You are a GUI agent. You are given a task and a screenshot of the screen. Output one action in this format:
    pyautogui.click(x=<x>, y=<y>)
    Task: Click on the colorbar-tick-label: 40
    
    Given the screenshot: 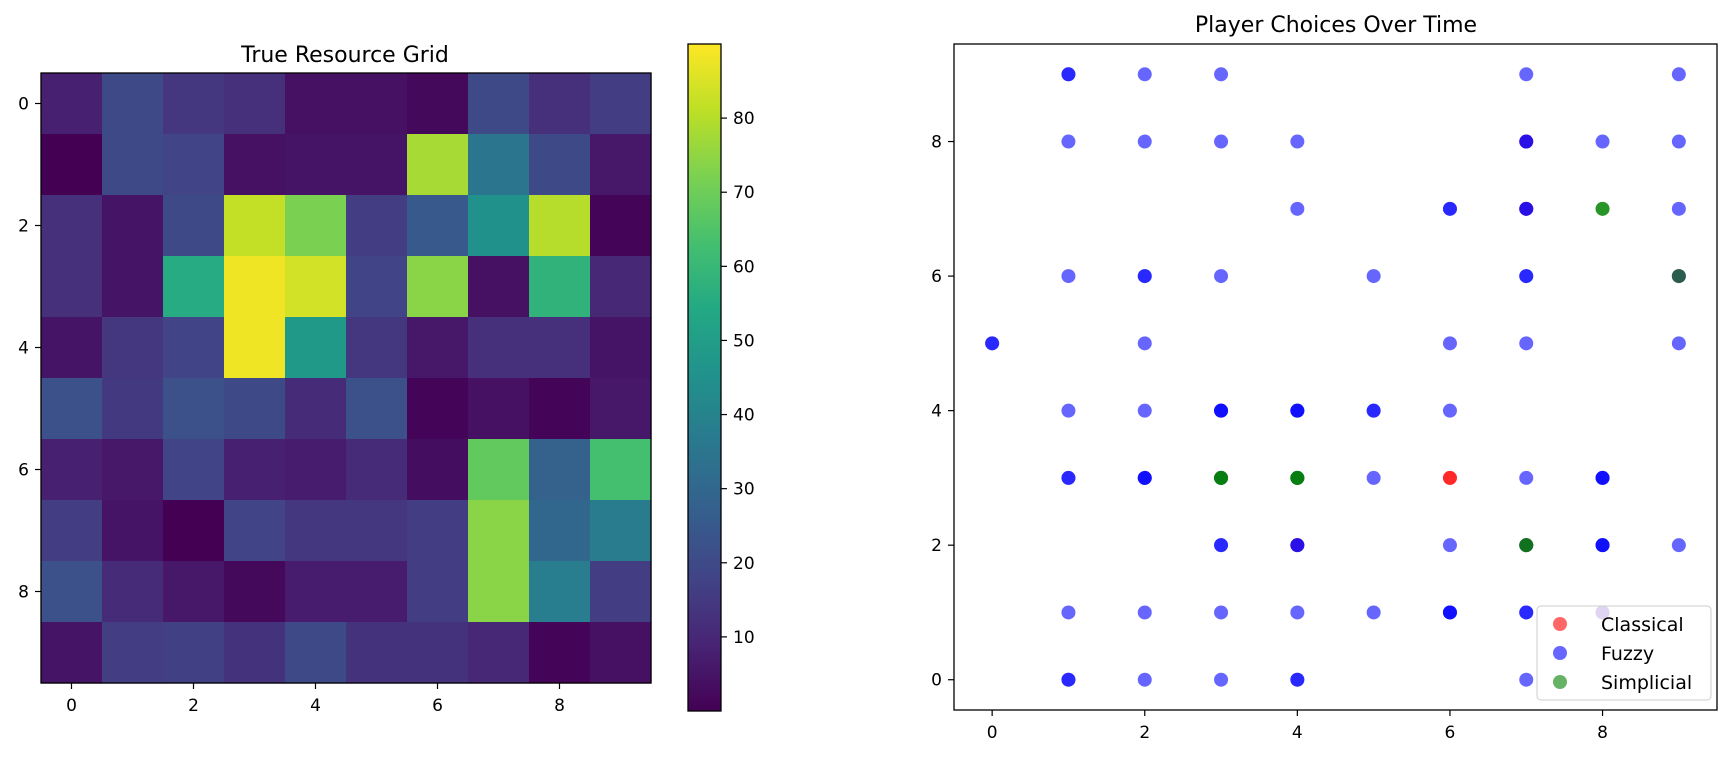 What is the action you would take?
    pyautogui.click(x=744, y=416)
    